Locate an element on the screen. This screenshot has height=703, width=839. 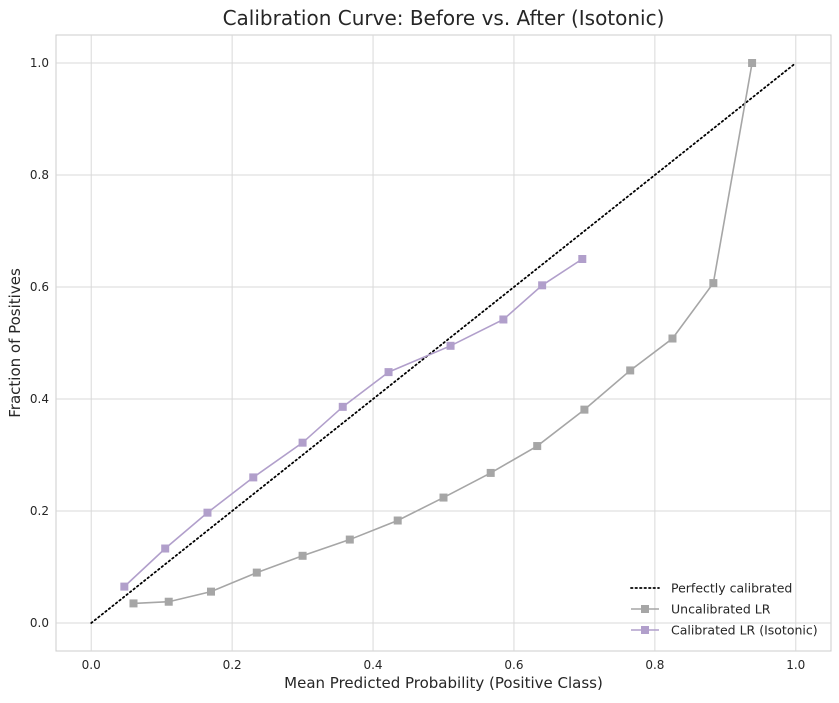
x-tick-label: 1.0 is located at coordinates (795, 665).